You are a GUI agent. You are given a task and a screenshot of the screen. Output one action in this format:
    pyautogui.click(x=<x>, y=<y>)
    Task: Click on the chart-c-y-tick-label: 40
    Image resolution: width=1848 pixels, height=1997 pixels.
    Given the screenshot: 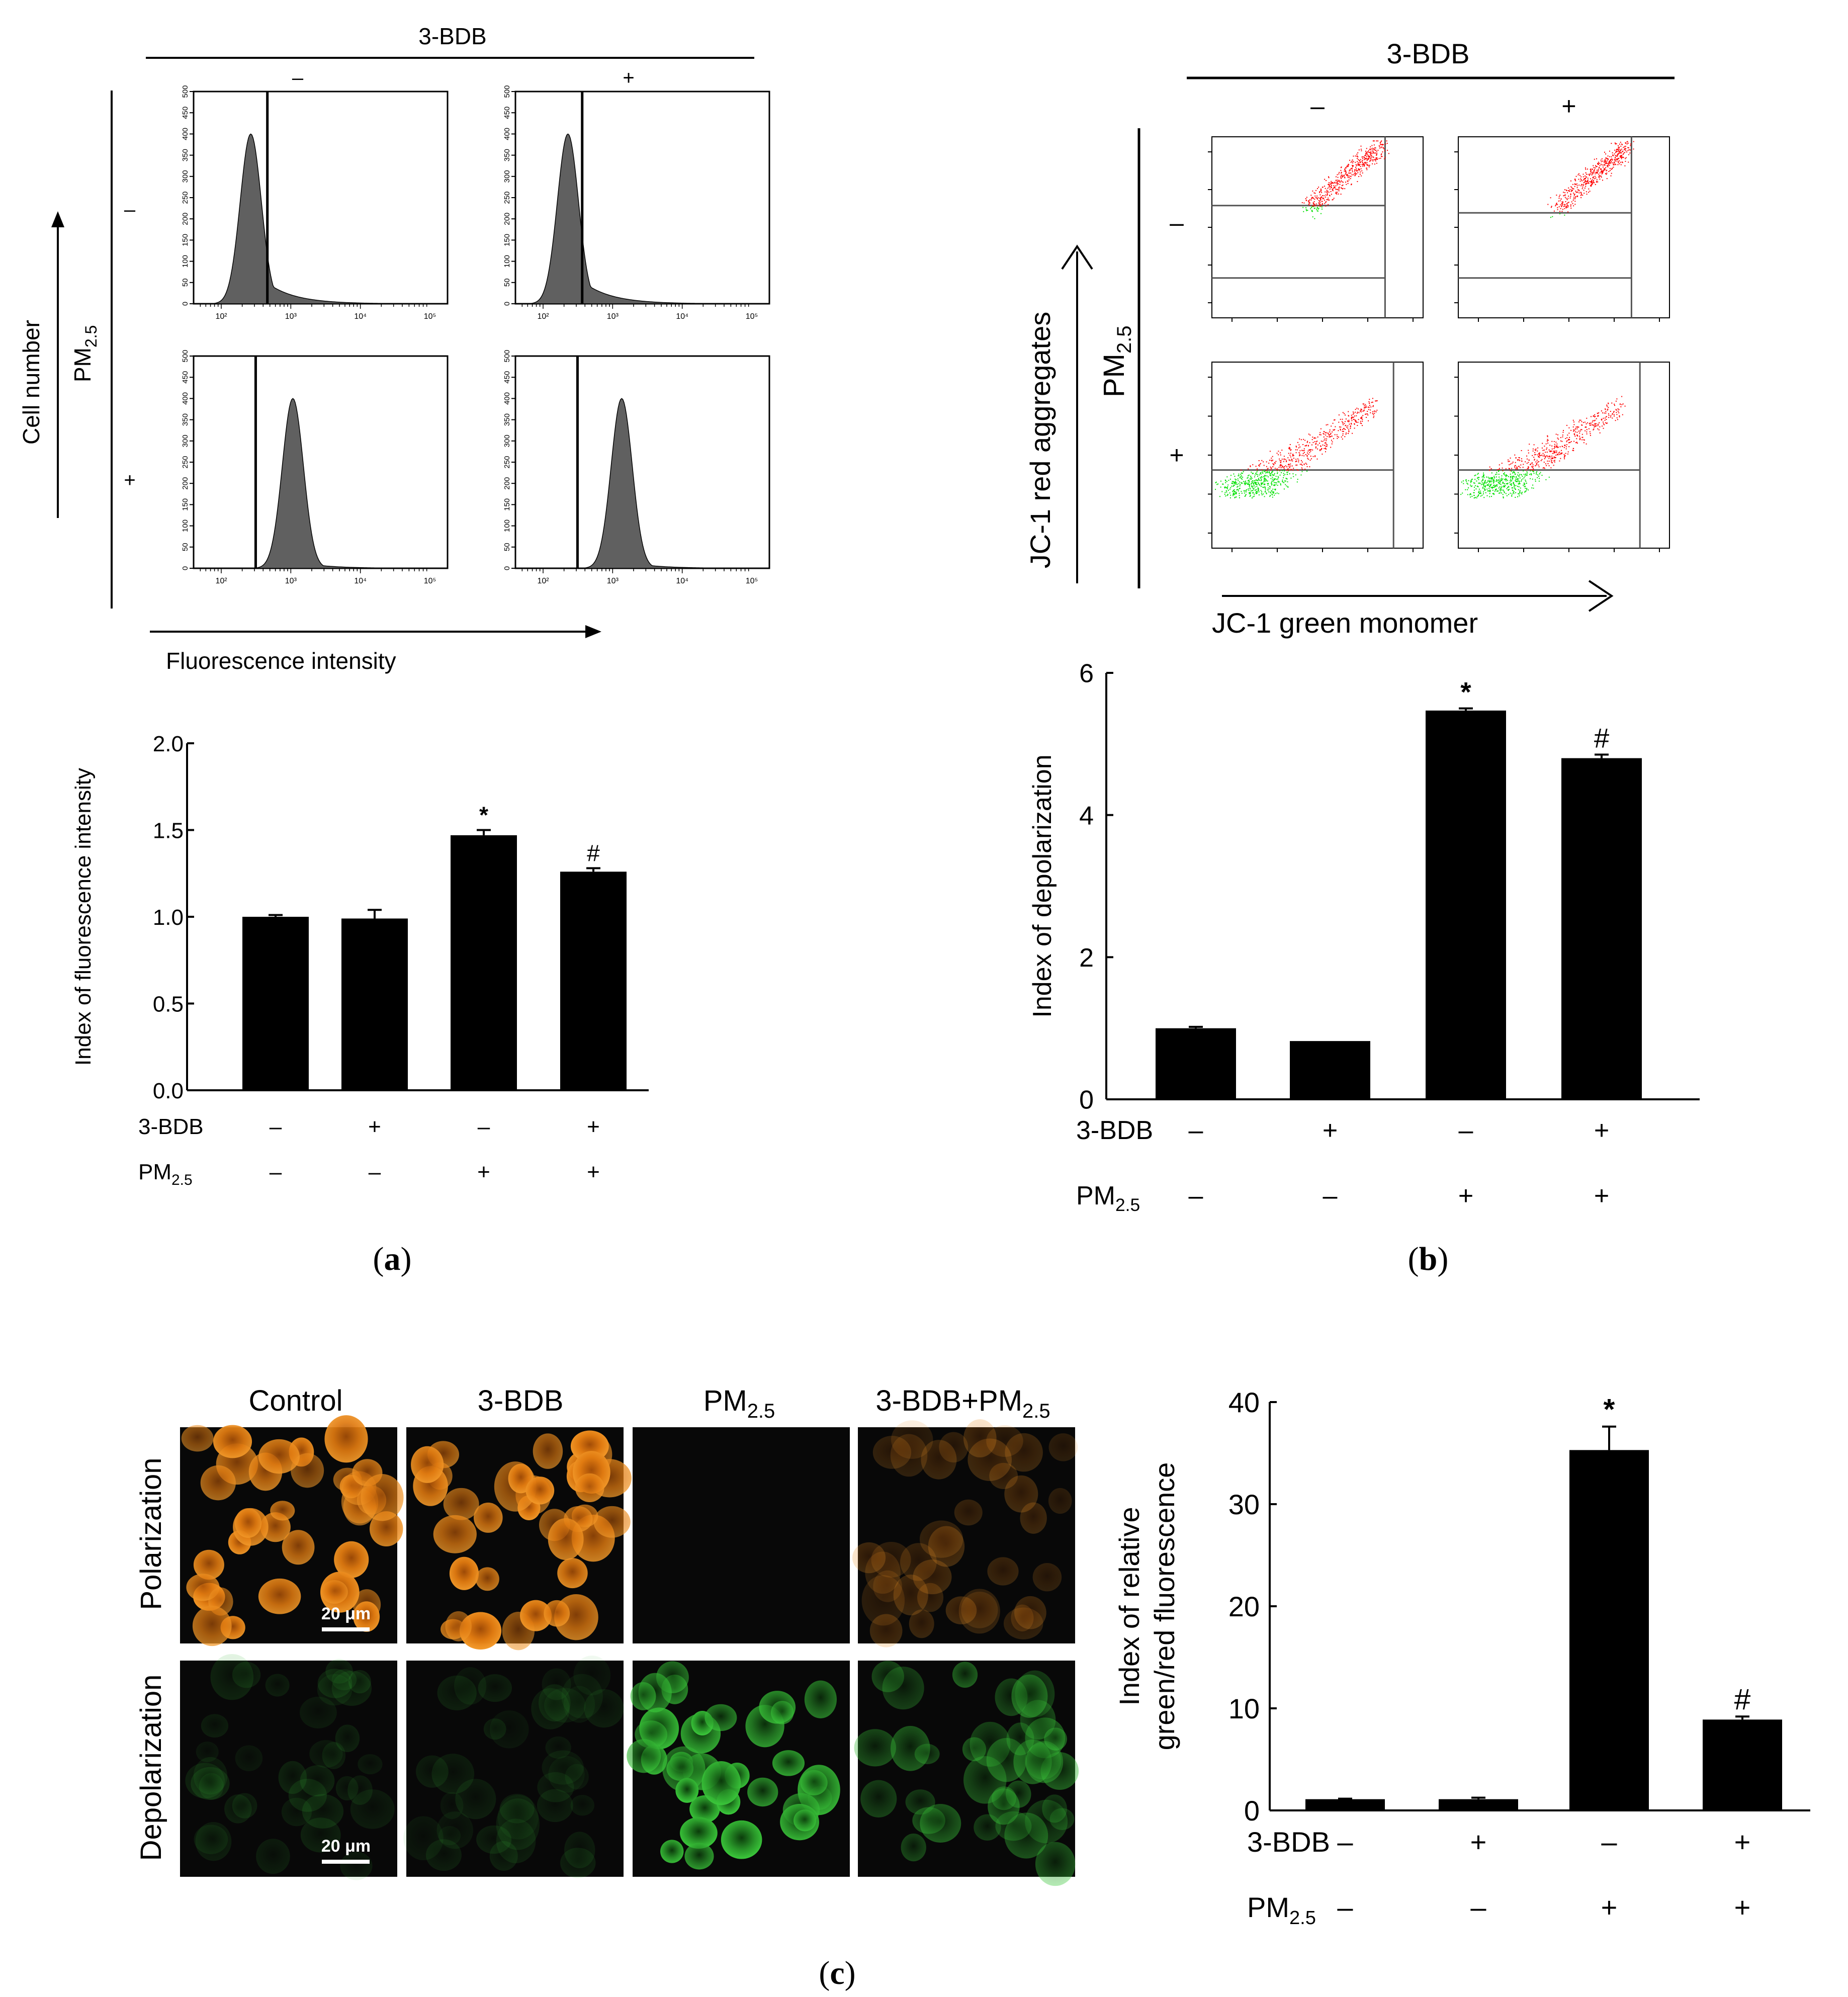 What is the action you would take?
    pyautogui.click(x=1244, y=1402)
    